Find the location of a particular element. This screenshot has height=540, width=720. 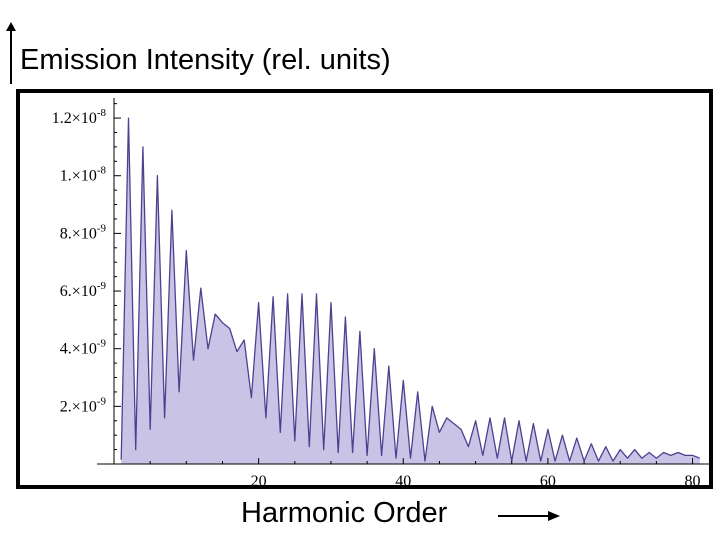

y-axis-arrow-icon is located at coordinates (11, 53).